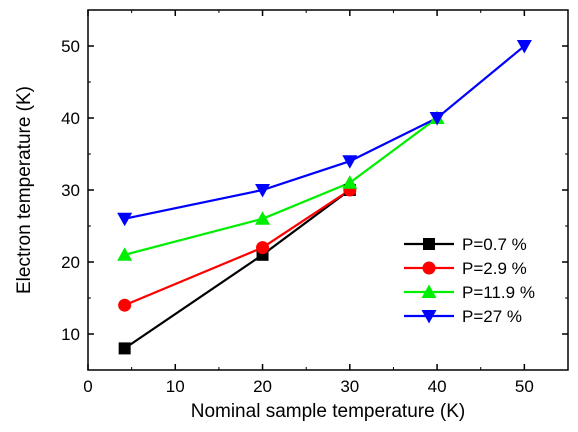 The width and height of the screenshot is (578, 432). I want to click on x-tick-label: 0, so click(87, 386).